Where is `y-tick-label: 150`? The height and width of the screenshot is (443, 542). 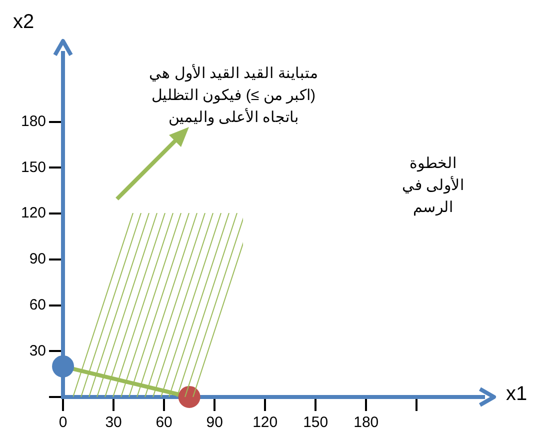 y-tick-label: 150 is located at coordinates (33, 167).